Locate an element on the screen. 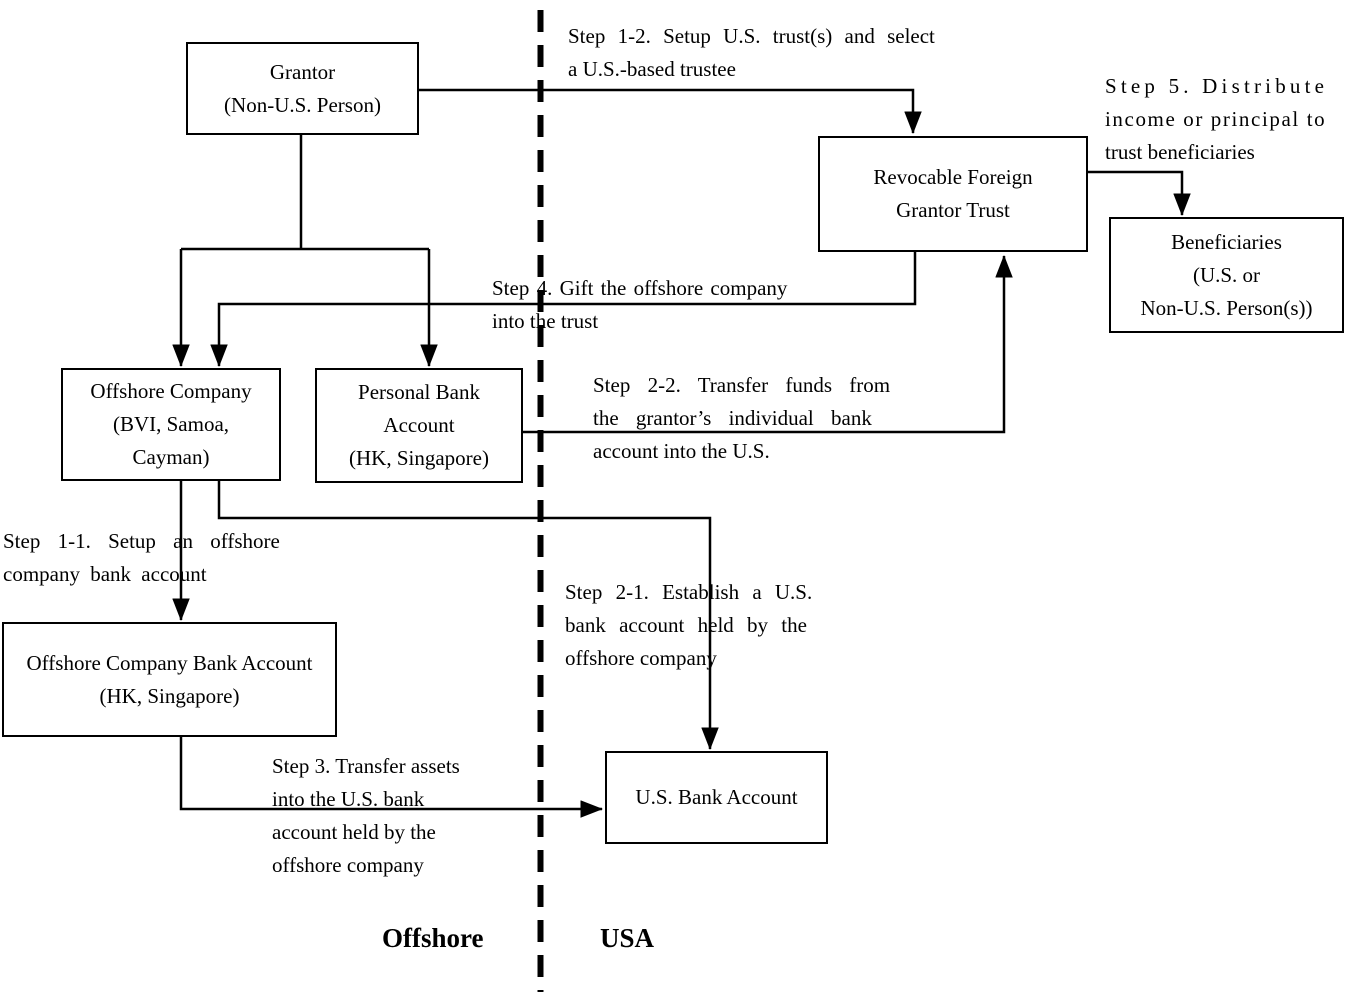 The image size is (1345, 1006). step-3-label-line: account held by the is located at coordinates (354, 832).